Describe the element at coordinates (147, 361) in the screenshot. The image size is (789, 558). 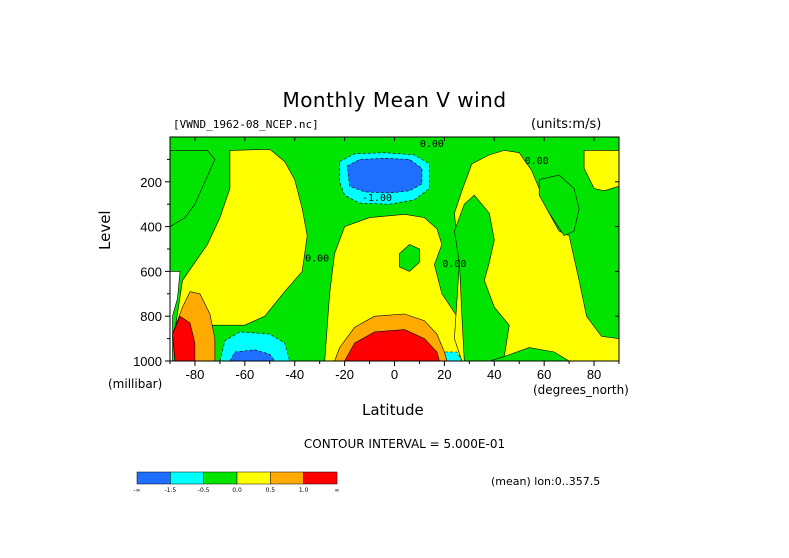
I see `y-tick-label: 1000` at that location.